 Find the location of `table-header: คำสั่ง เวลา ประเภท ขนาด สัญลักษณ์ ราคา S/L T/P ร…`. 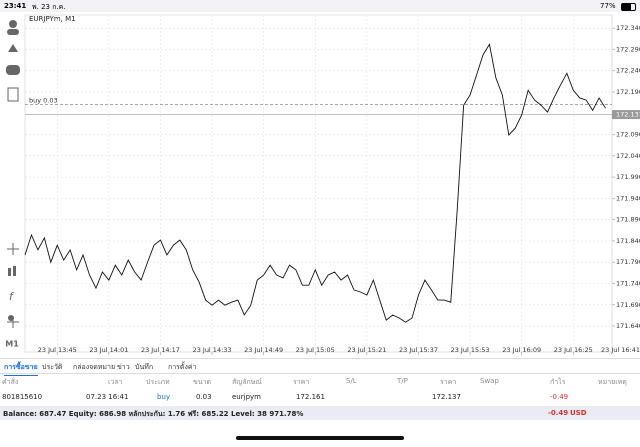

table-header: คำสั่ง เวลา ประเภท ขนาด สัญลักษณ์ ราคา S/L T/P ร… is located at coordinates (320, 381).